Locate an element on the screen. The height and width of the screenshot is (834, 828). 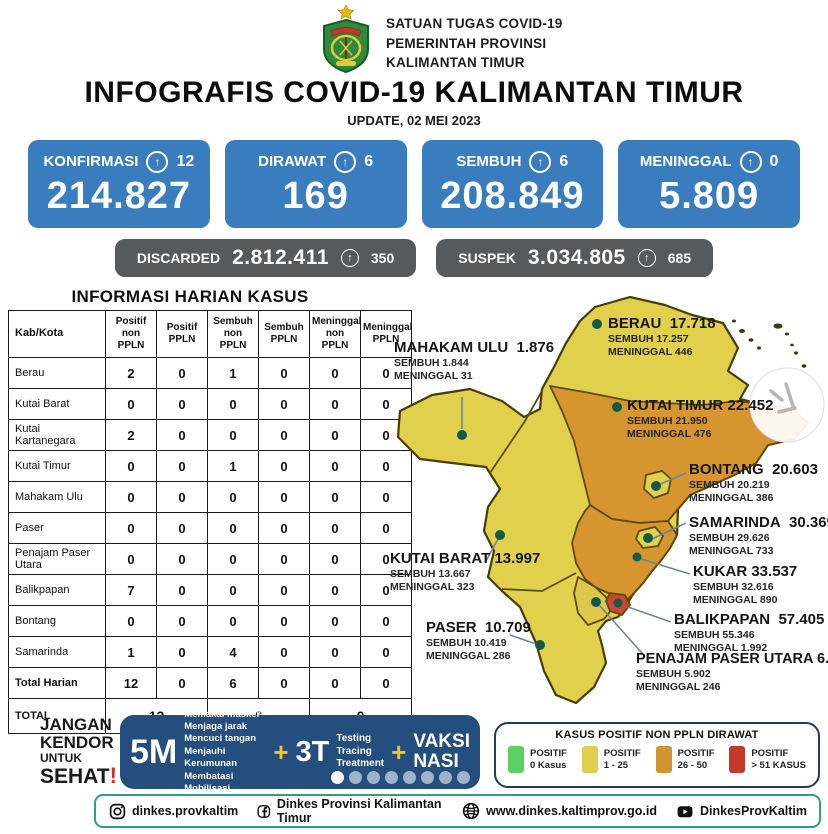
3t-item: Treatment is located at coordinates (360, 764).